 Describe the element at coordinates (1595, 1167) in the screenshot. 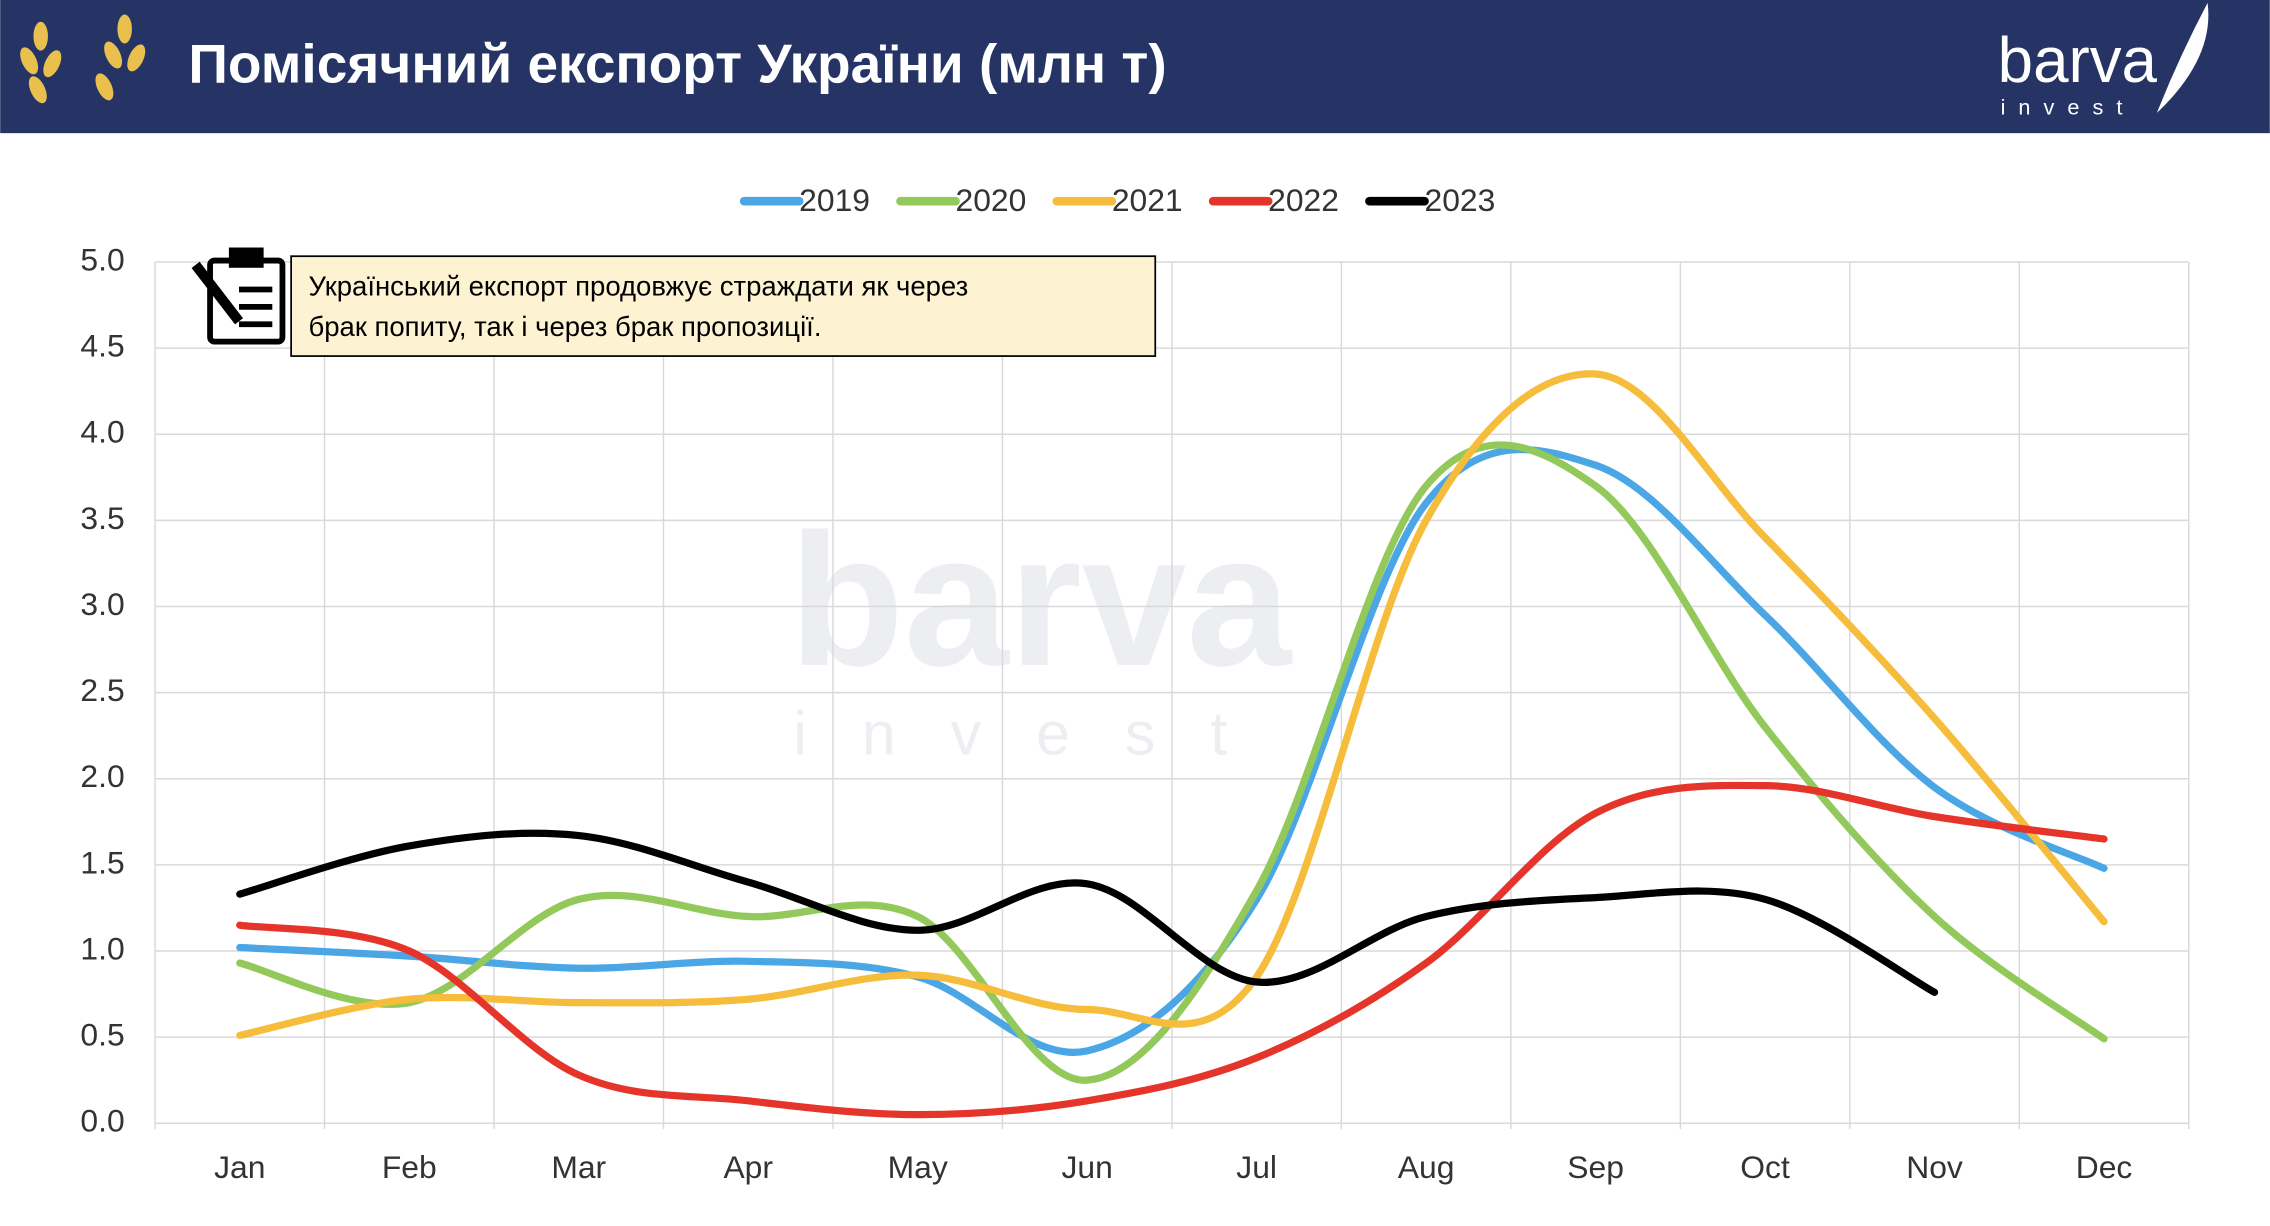

I see `x-tick-label: Sep` at that location.